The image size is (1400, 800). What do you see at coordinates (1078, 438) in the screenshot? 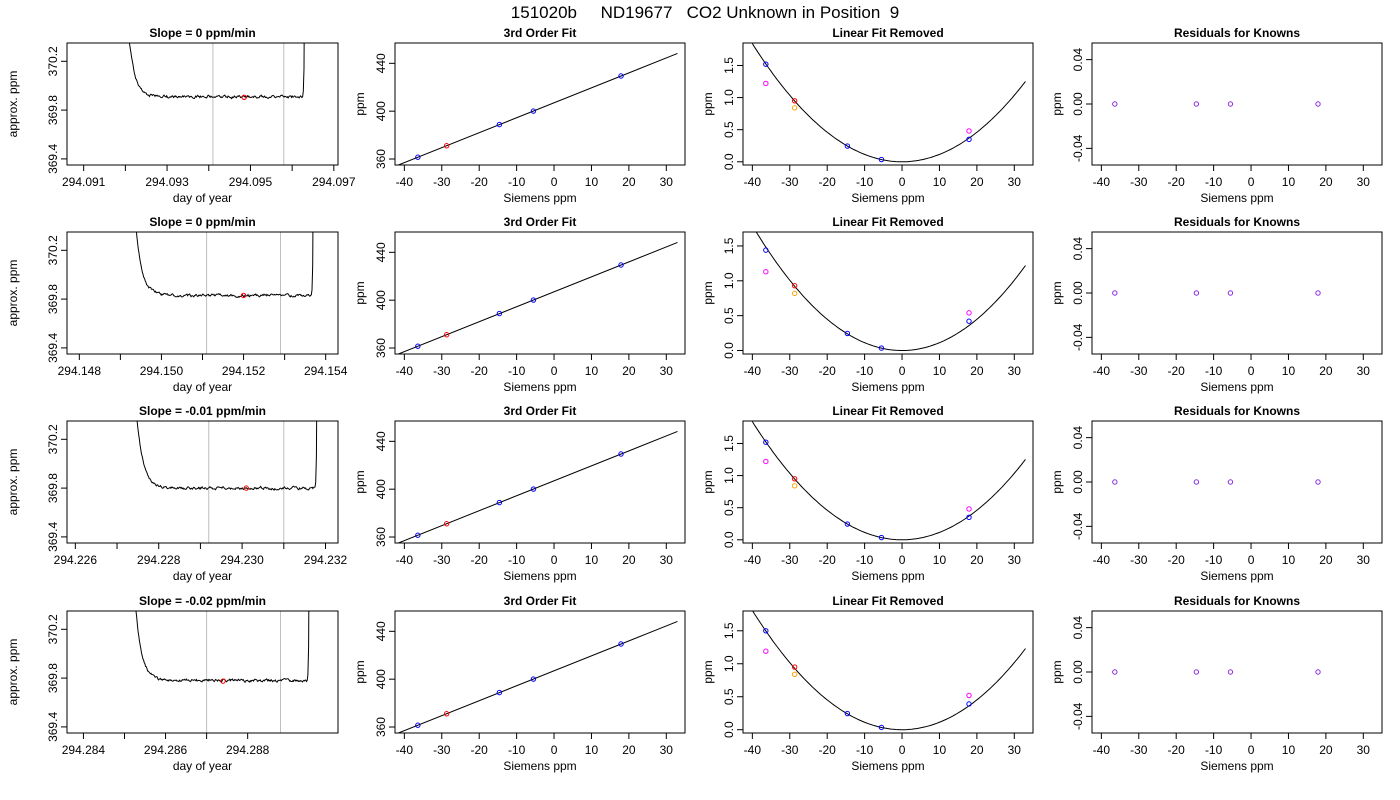
I see `y-tick-label: 0.04` at bounding box center [1078, 438].